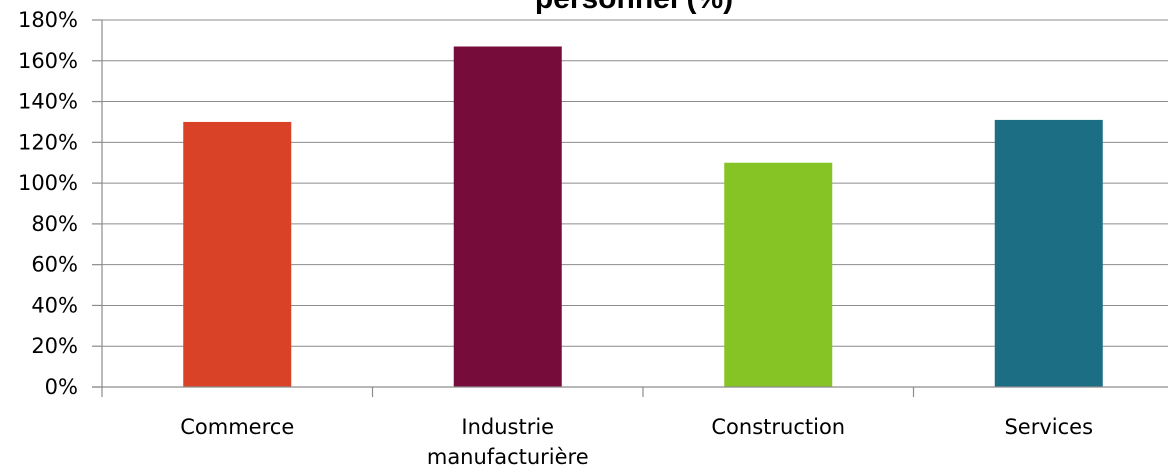  Describe the element at coordinates (48, 203) in the screenshot. I see `y-axis-tick-labels: 0% 20% 40% 60% 80% 100% 120% 140% 160% 180%` at that location.